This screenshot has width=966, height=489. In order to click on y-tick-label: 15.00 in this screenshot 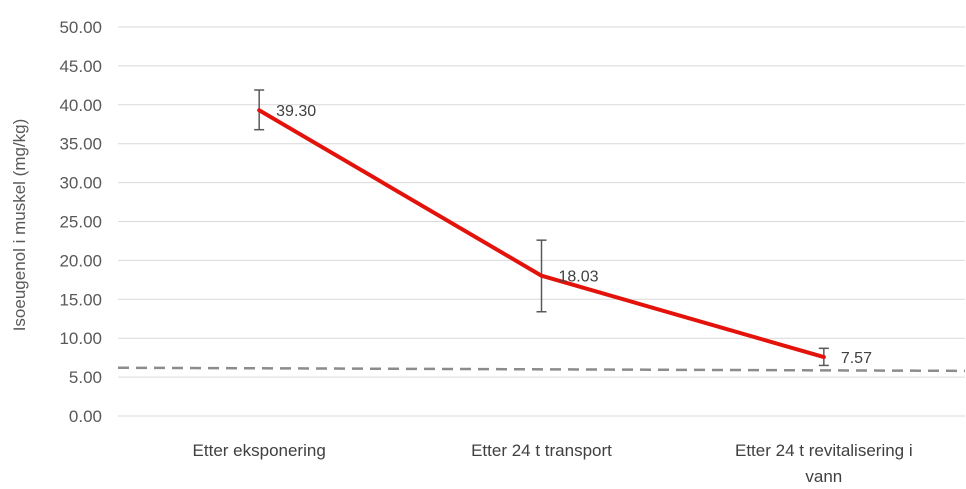, I will do `click(80, 299)`.